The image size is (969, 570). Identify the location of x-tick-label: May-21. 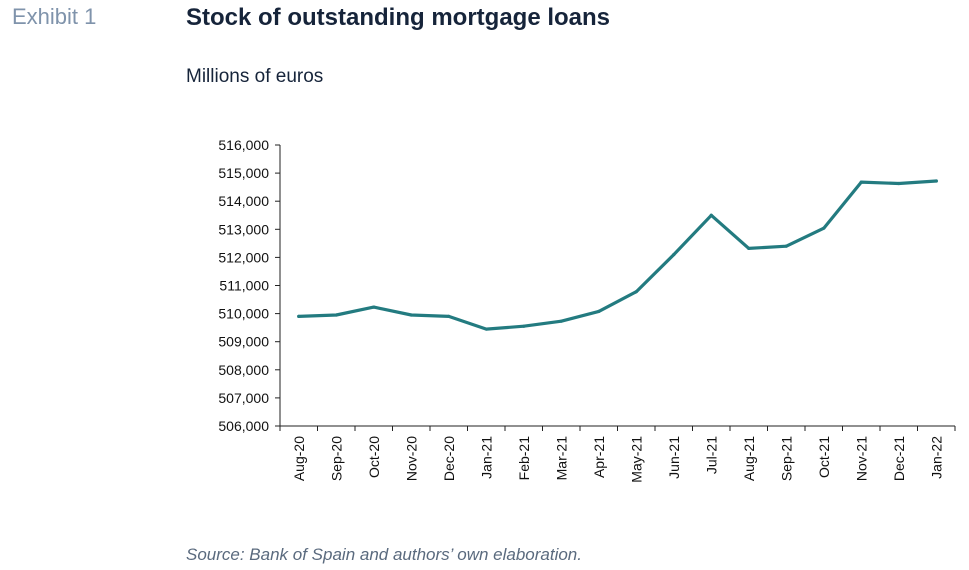
(636, 459).